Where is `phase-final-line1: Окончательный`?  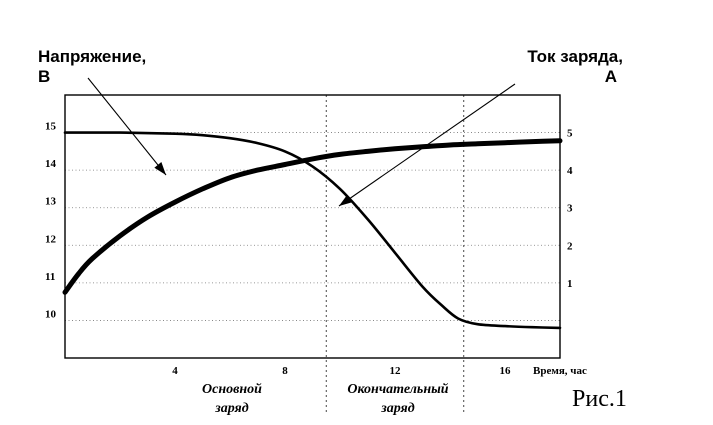 phase-final-line1: Окончательный is located at coordinates (397, 389).